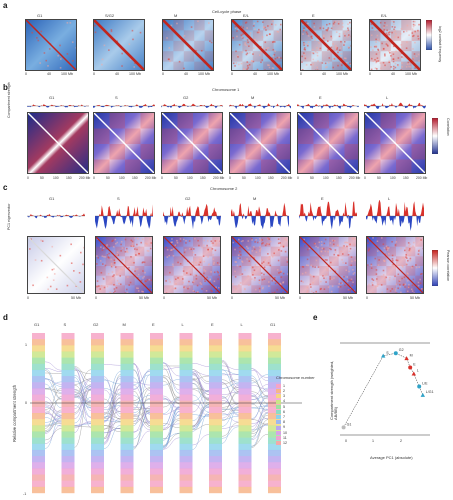 This screenshot has height=500, width=453. What do you see at coordinates (255, 74) in the screenshot?
I see `panel-a-tick-mid-3: 40` at bounding box center [255, 74].